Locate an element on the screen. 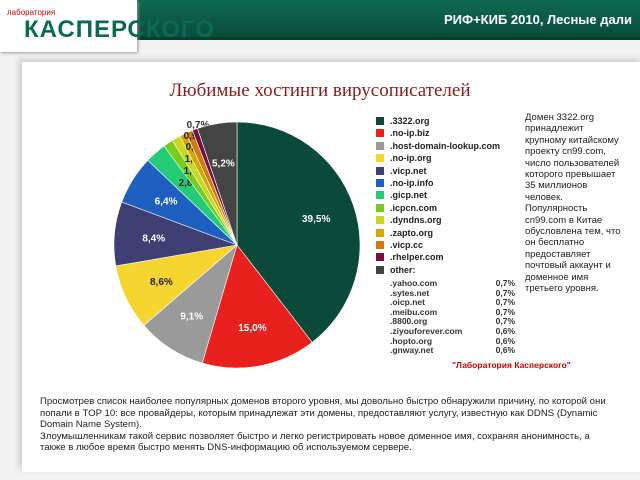  other-item: .ziyouforever.com 0,6% is located at coordinates (452, 331).